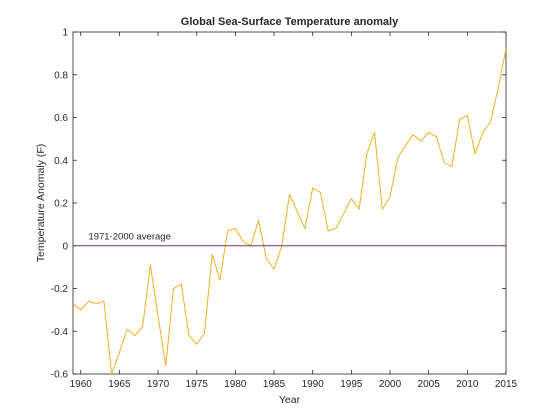 The width and height of the screenshot is (560, 420). Describe the element at coordinates (81, 384) in the screenshot. I see `x-tick-label: 1960` at that location.